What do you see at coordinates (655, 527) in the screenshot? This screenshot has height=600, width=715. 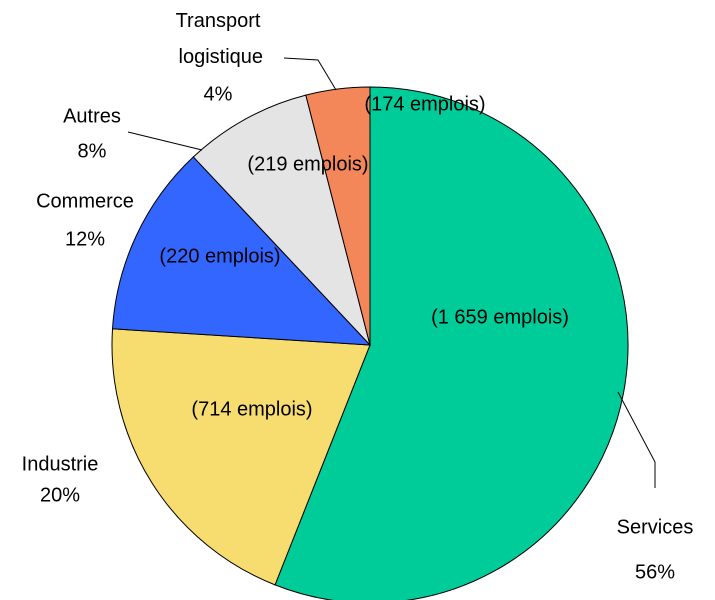 I see `category-label: Services` at bounding box center [655, 527].